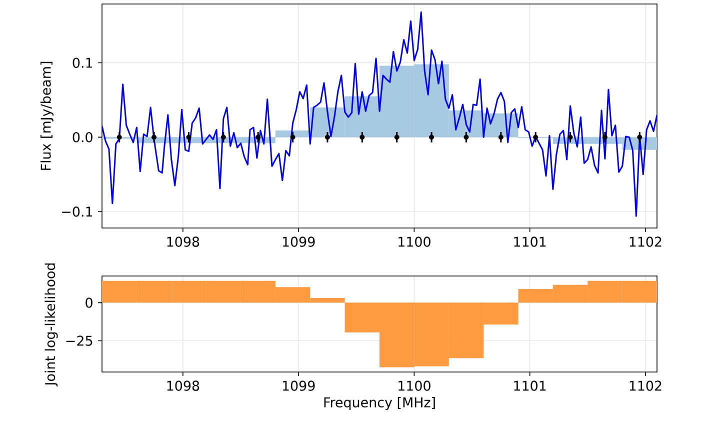 The image size is (702, 437). Describe the element at coordinates (82, 63) in the screenshot. I see `y-tick-label: 0.1` at that location.